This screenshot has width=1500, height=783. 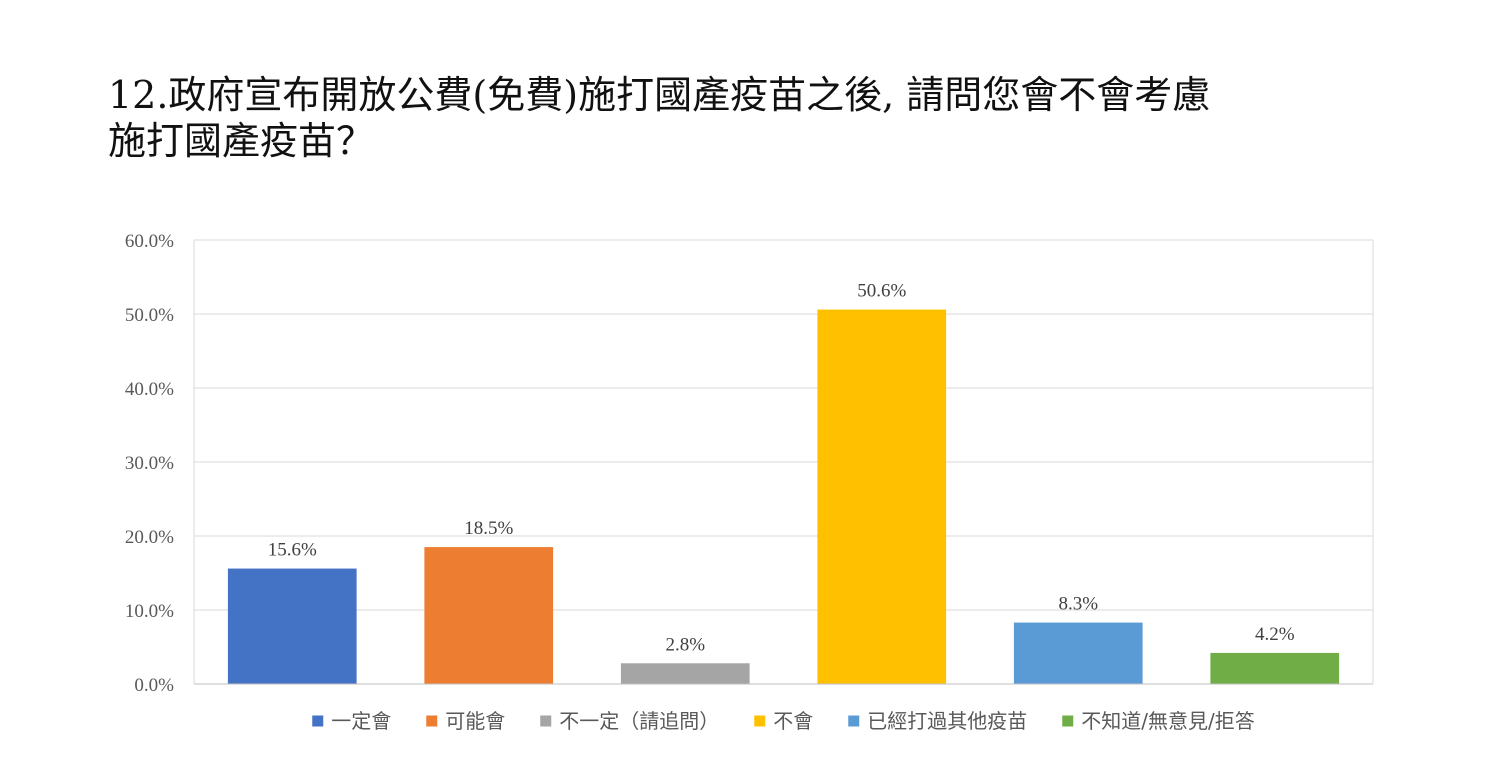 I want to click on data-label-3: 2.8%, so click(x=685, y=644).